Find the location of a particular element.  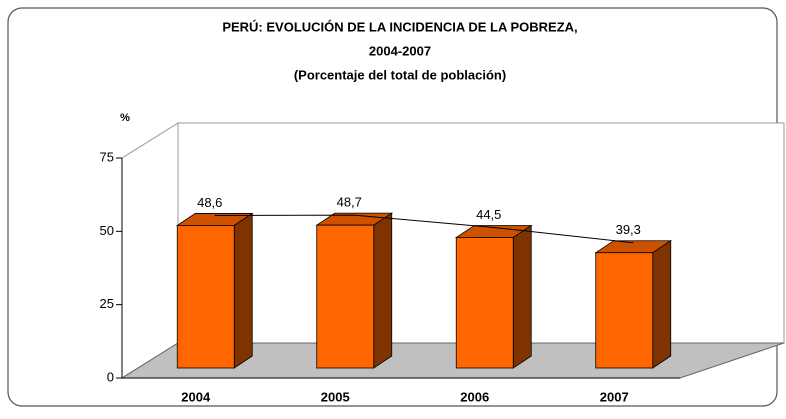

x-tick-label: 2004 is located at coordinates (196, 396).